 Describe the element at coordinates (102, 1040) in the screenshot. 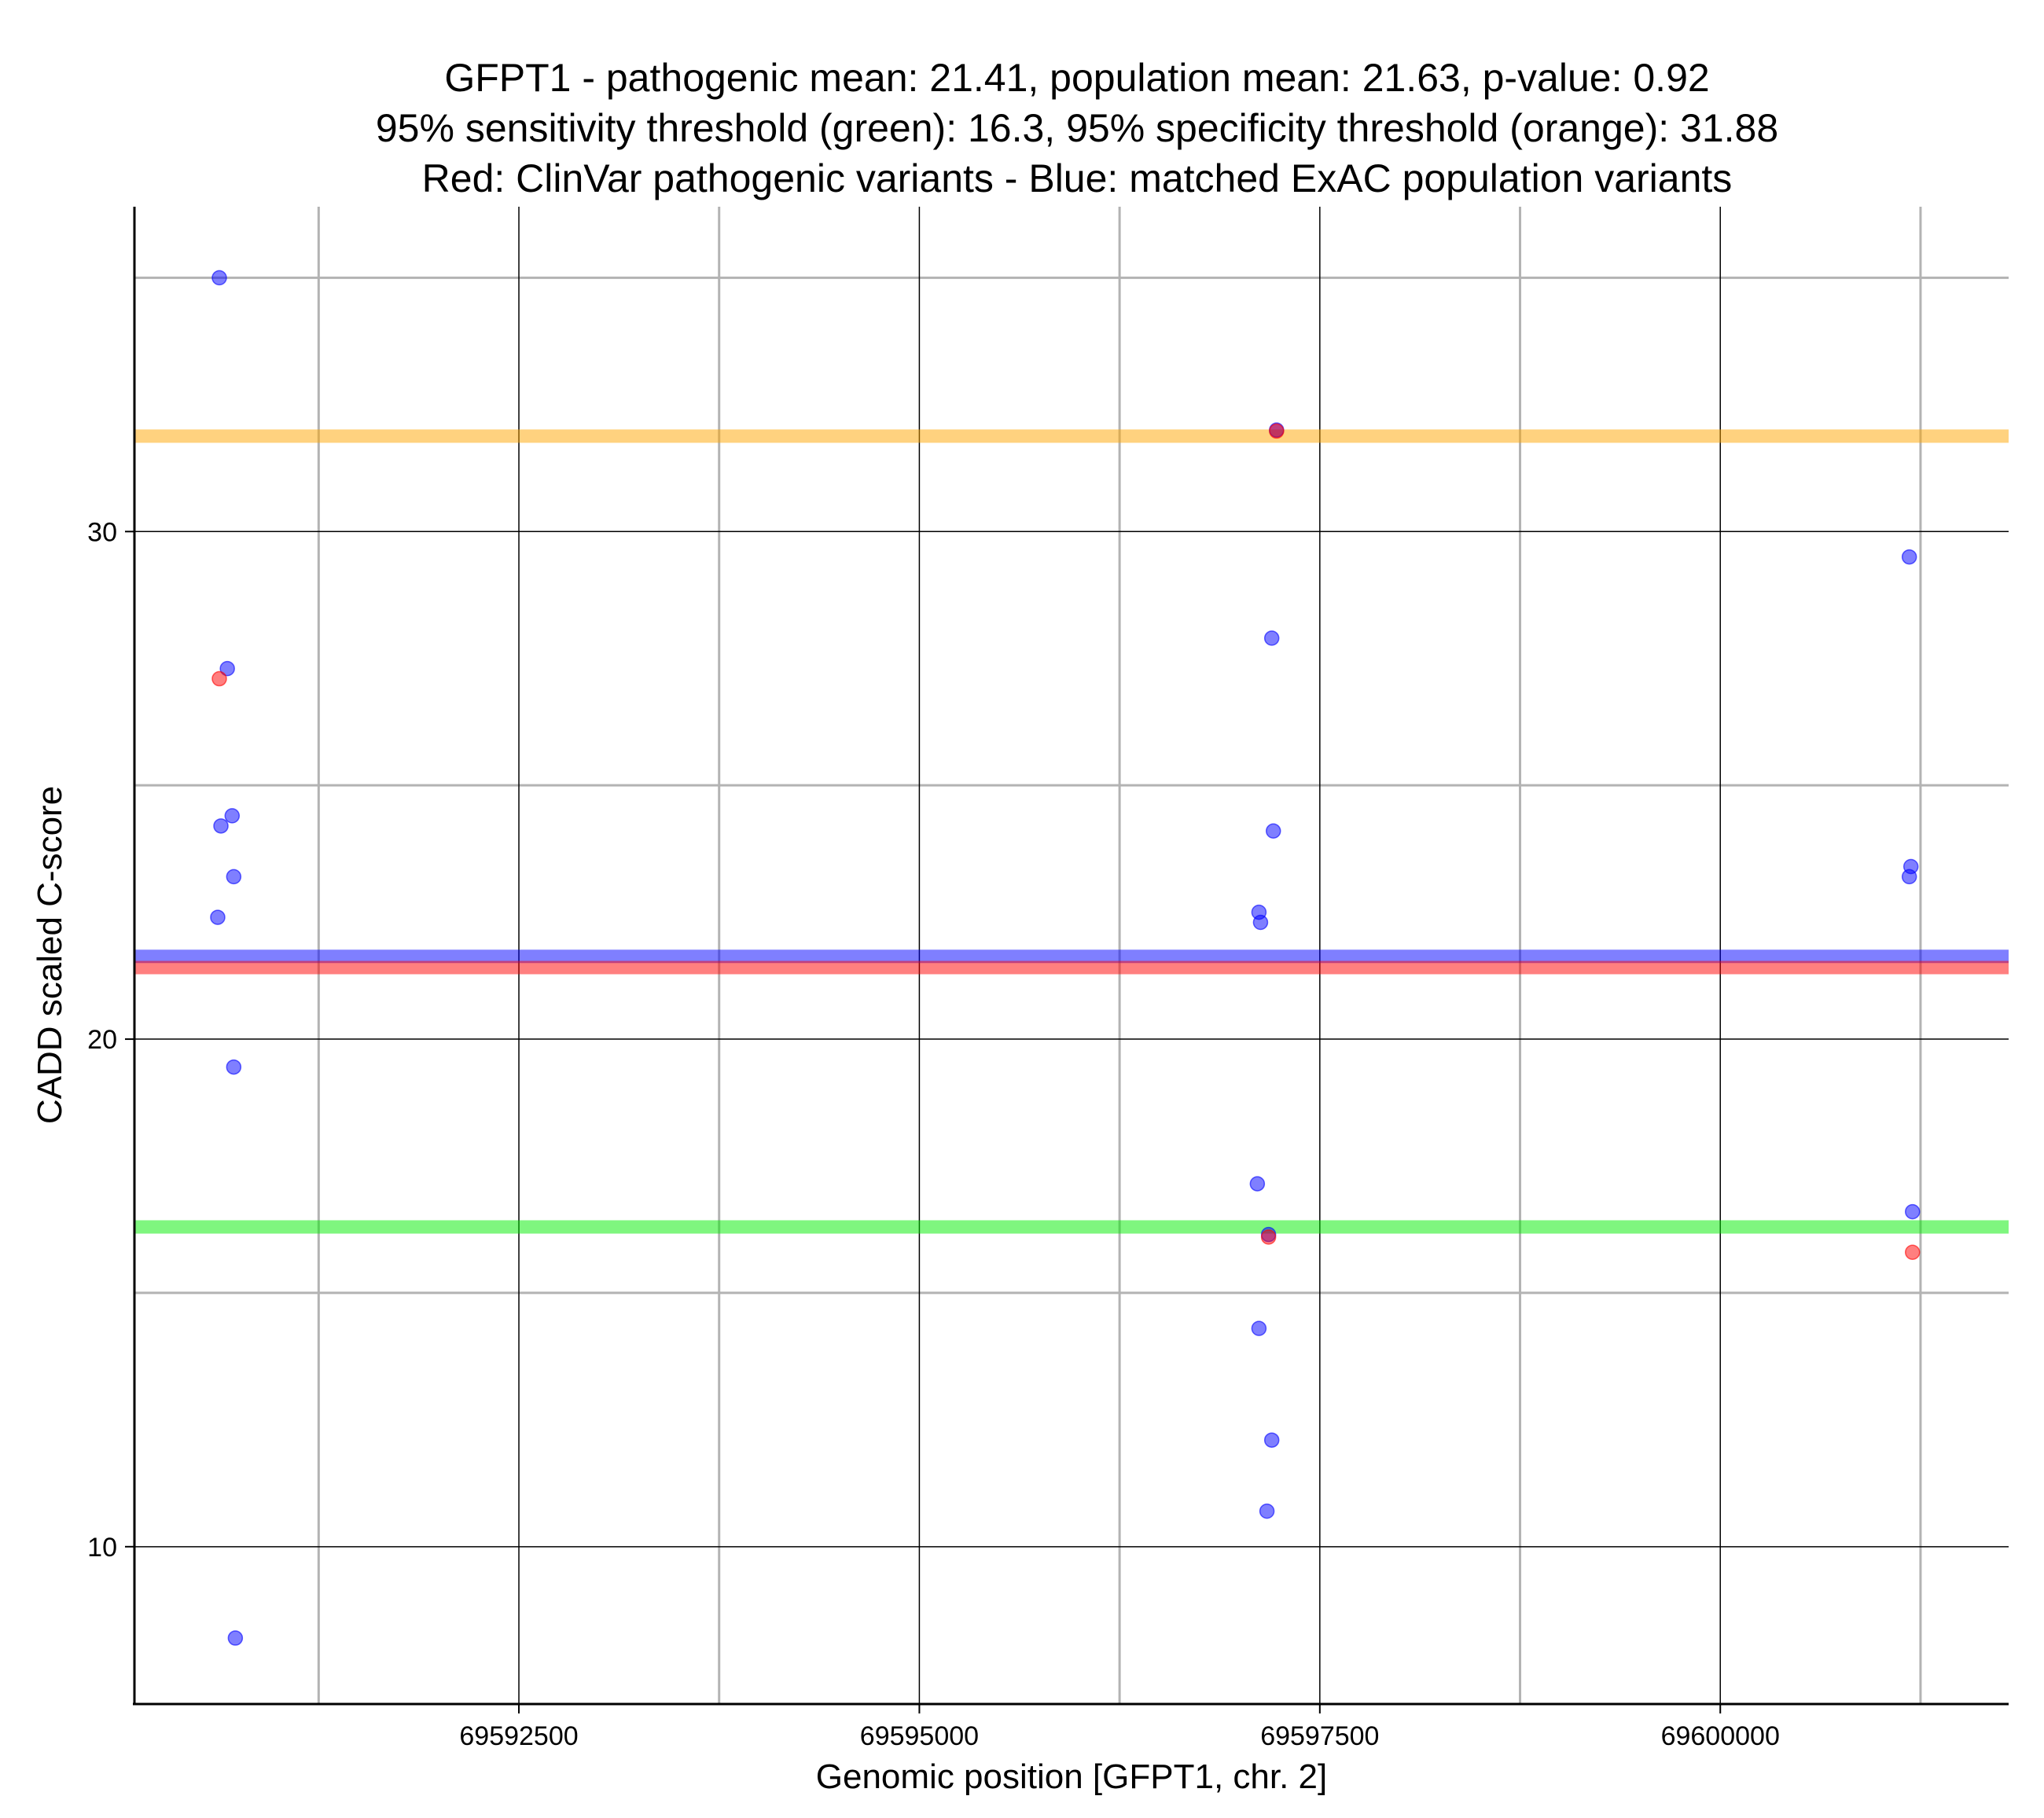

I see `y-tick-label: 20` at that location.